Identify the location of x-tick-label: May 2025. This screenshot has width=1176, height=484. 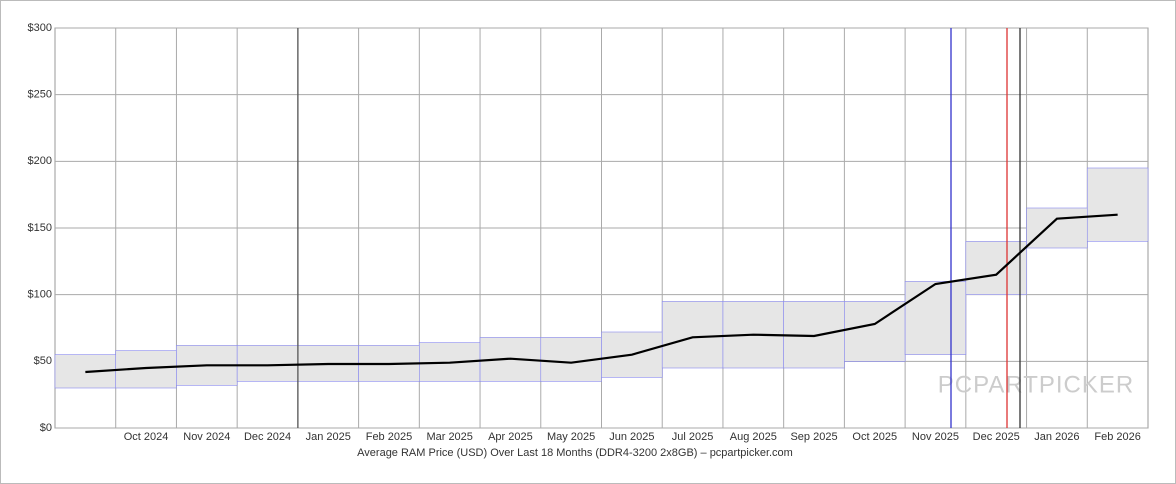
(571, 437).